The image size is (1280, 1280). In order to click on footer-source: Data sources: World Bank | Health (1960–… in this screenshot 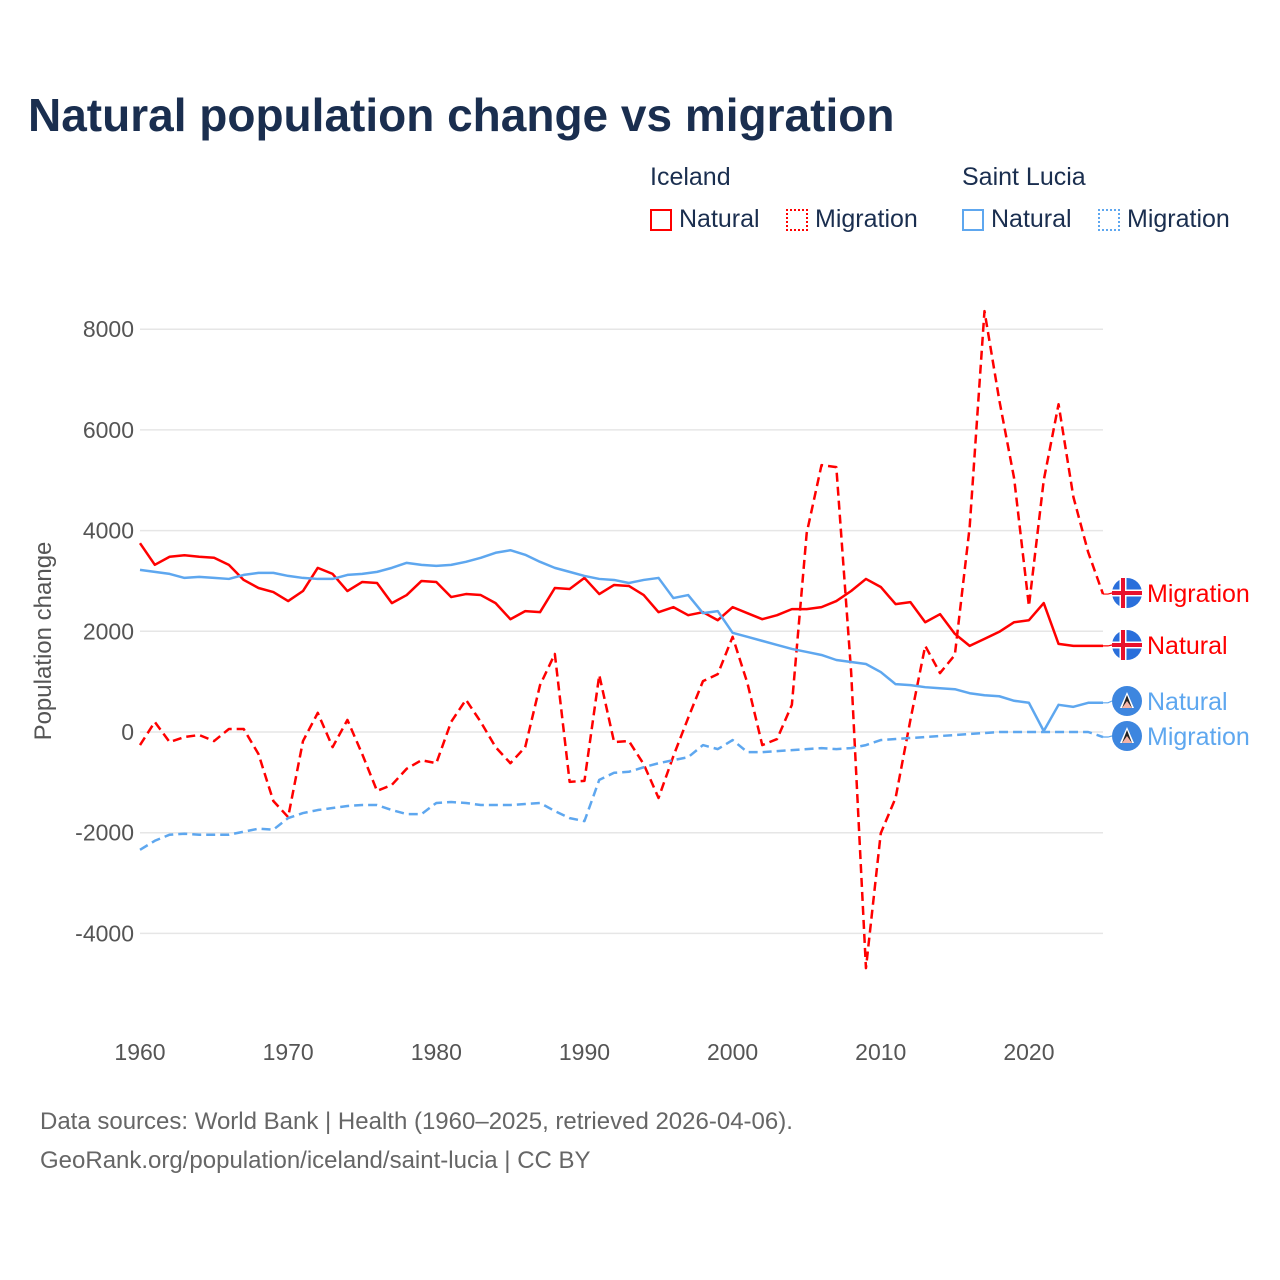, I will do `click(416, 1121)`.